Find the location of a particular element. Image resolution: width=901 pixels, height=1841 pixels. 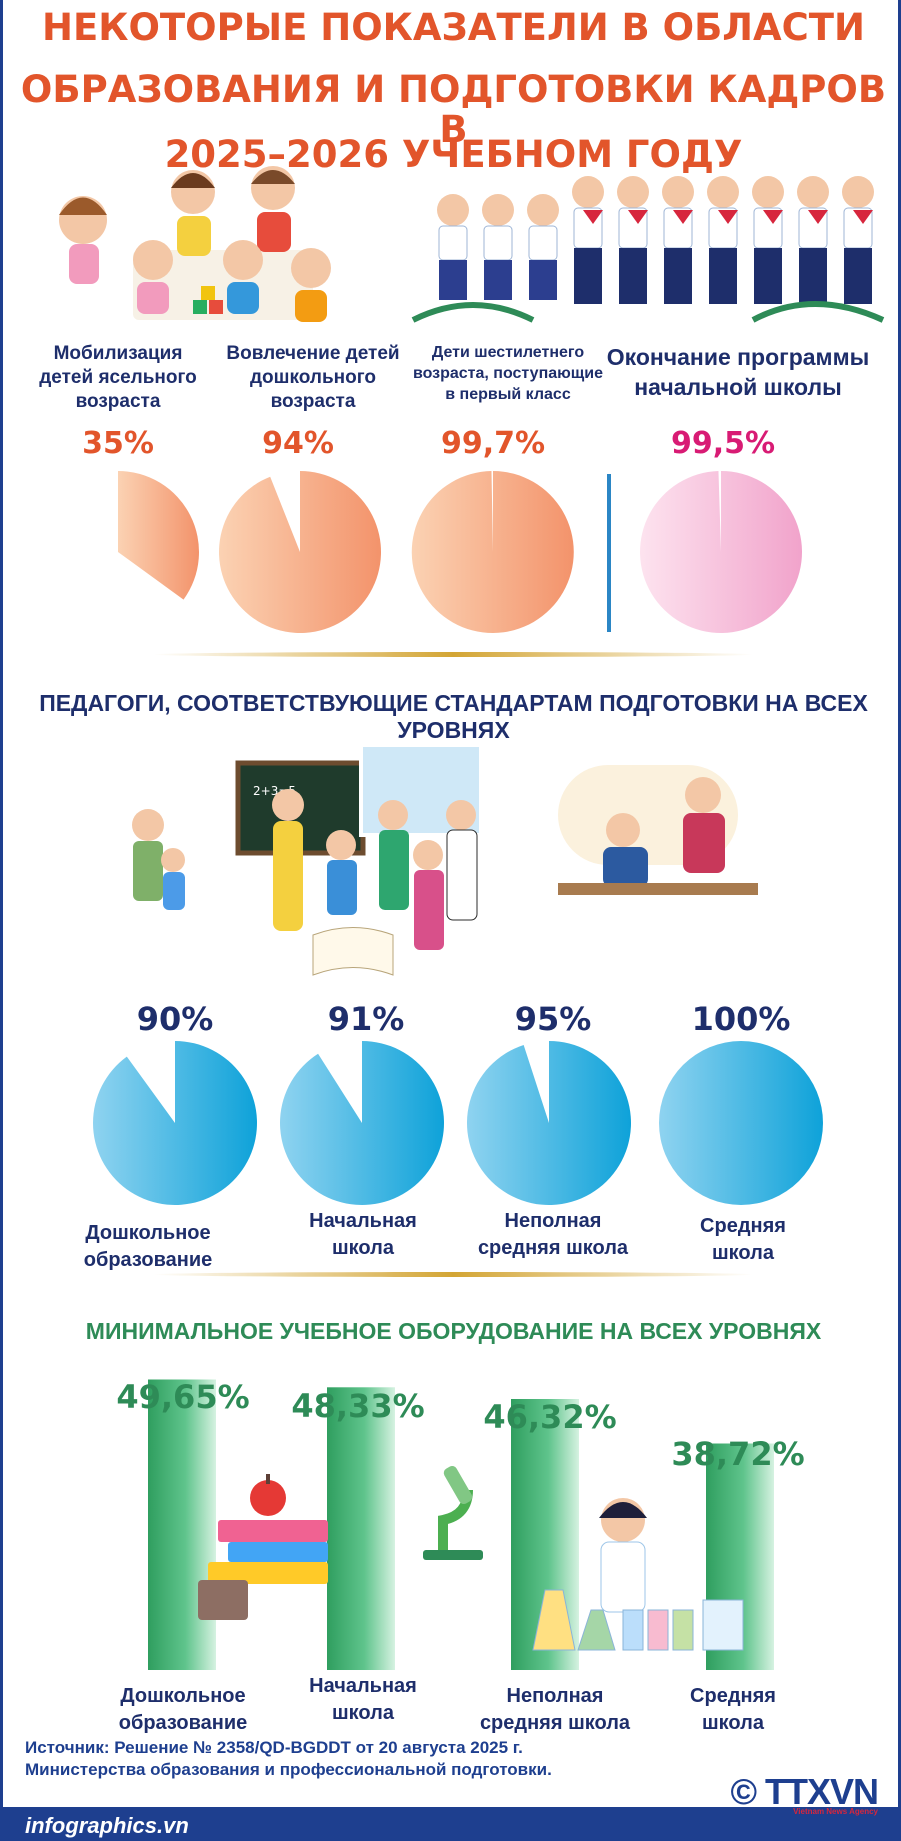

logo-subtitle: Vietnam News Agency is located at coordinates (835, 1811).